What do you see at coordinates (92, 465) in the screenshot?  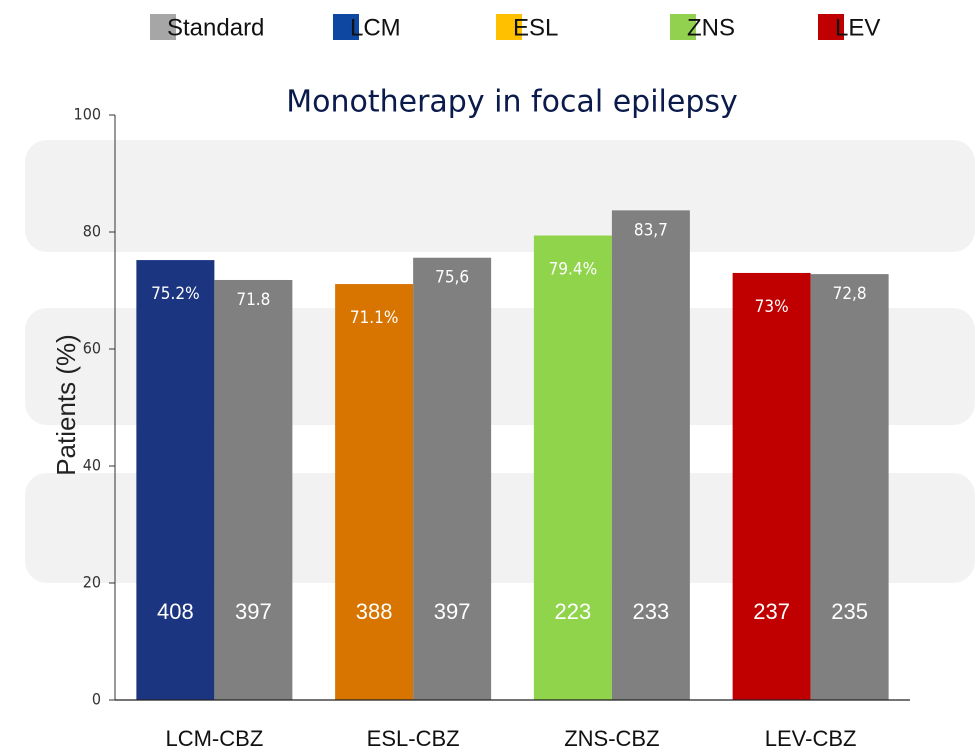 I see `y-tick-label: 40` at bounding box center [92, 465].